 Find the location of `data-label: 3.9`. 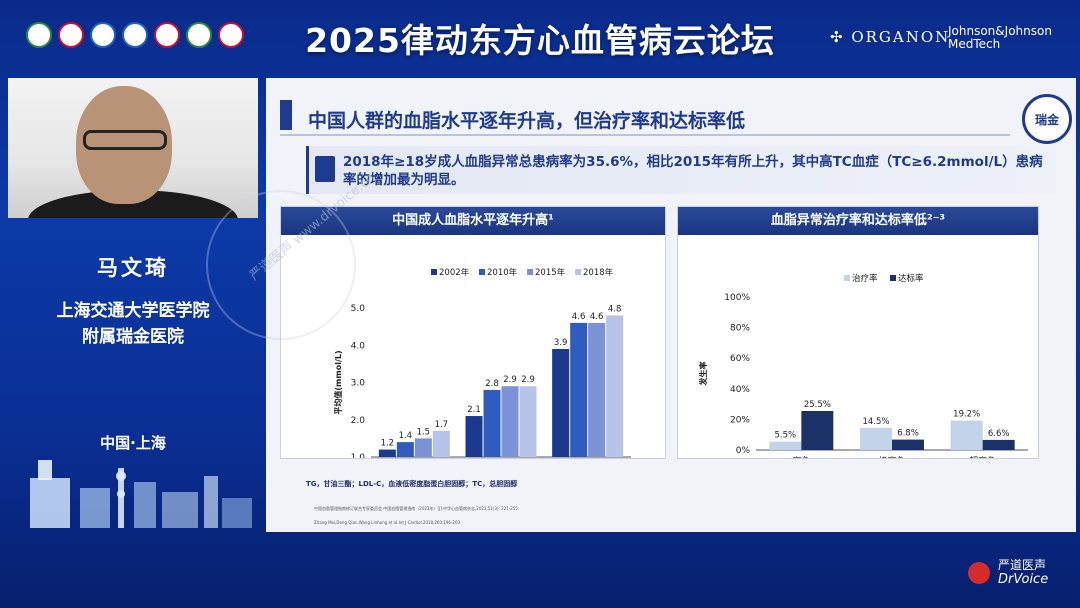

data-label: 3.9 is located at coordinates (561, 343).